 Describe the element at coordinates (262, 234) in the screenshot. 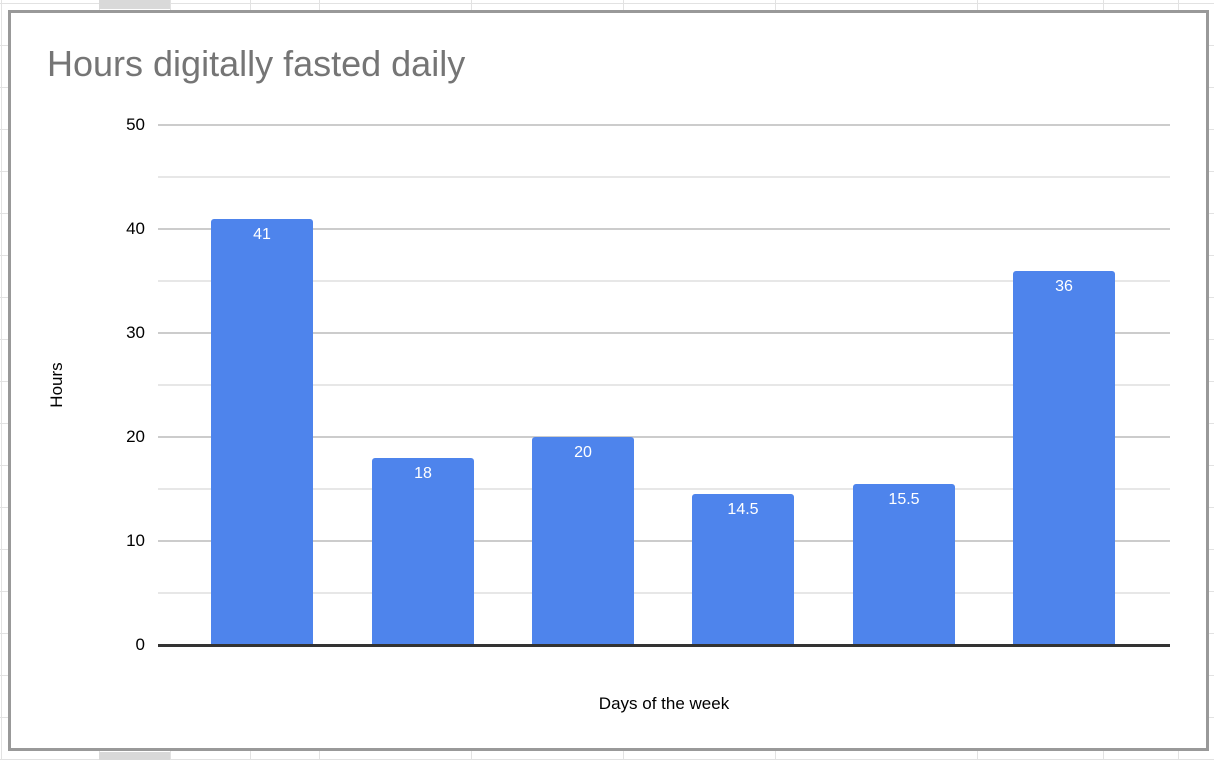

I see `bar-value-label: 41` at that location.